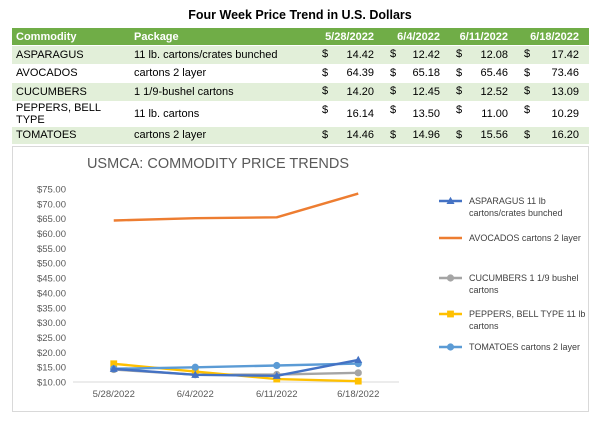 The height and width of the screenshot is (421, 600). What do you see at coordinates (565, 54) in the screenshot?
I see `price-value: 17.42` at bounding box center [565, 54].